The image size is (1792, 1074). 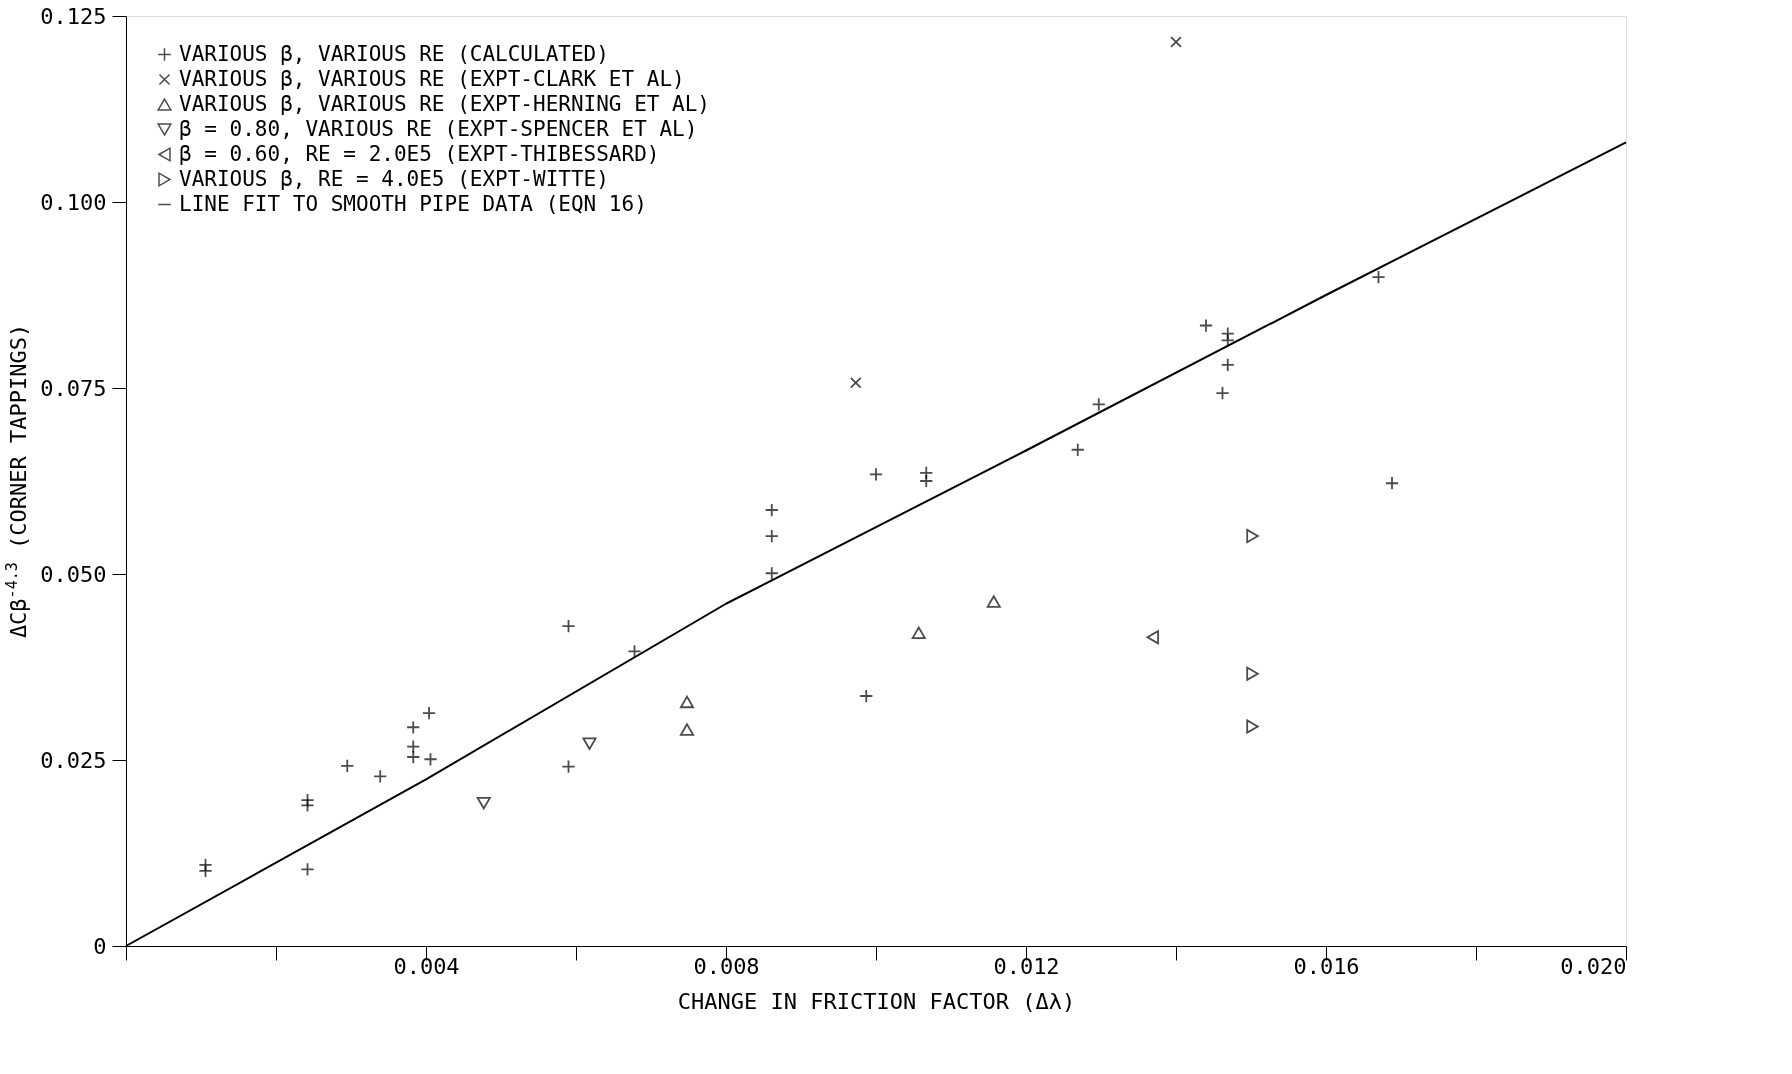 What do you see at coordinates (413, 203) in the screenshot?
I see `legend-label: LINE FIT TO SMOOTH PIPE DATA (EQN 16)` at bounding box center [413, 203].